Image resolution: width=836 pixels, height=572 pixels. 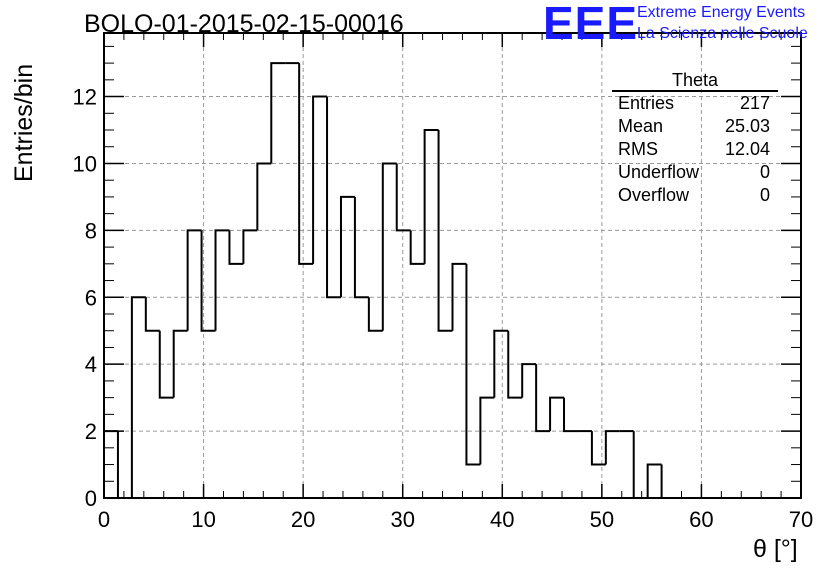 I want to click on x-tick-label: 40, so click(x=502, y=519).